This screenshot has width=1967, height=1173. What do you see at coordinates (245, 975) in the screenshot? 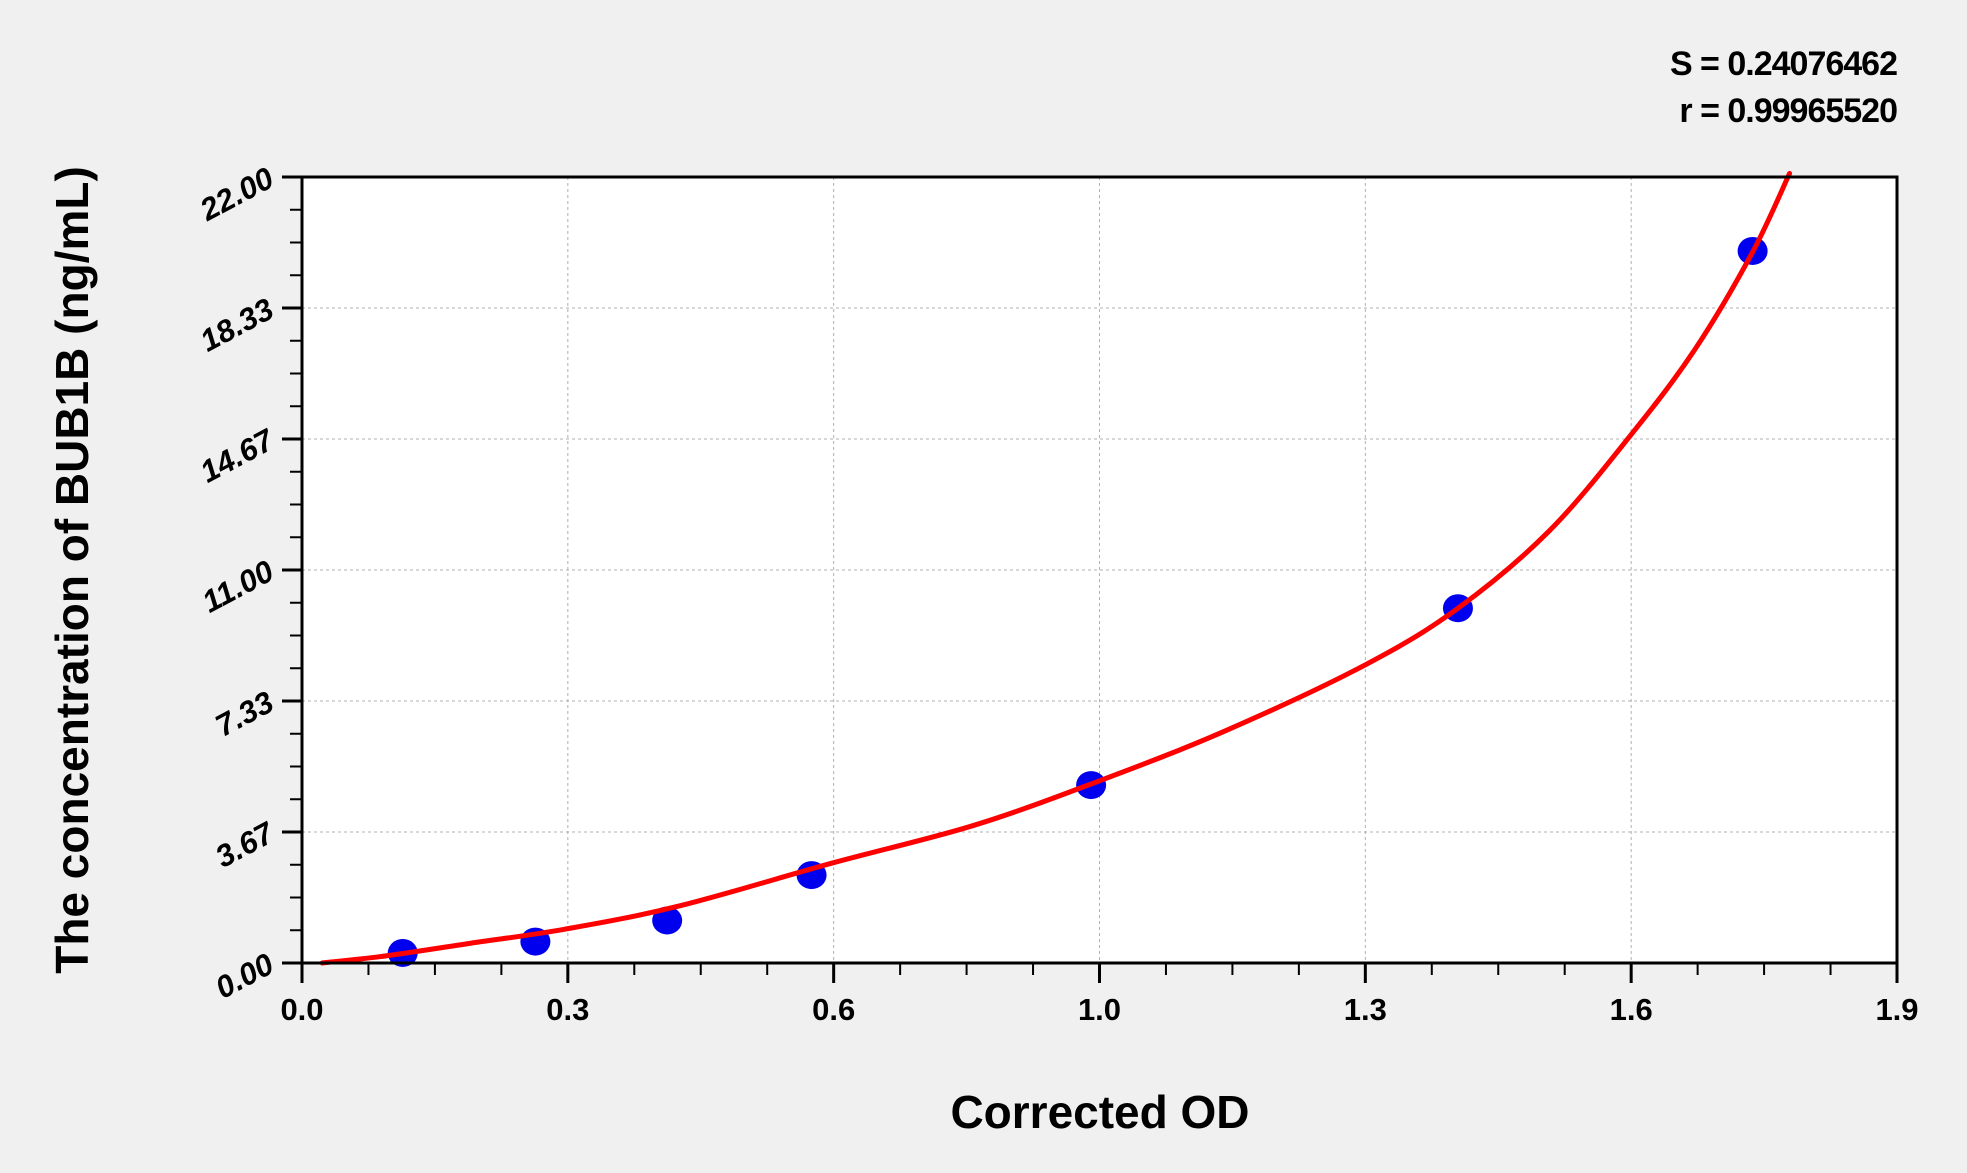
I see `y-tick-label: 0.00` at bounding box center [245, 975].